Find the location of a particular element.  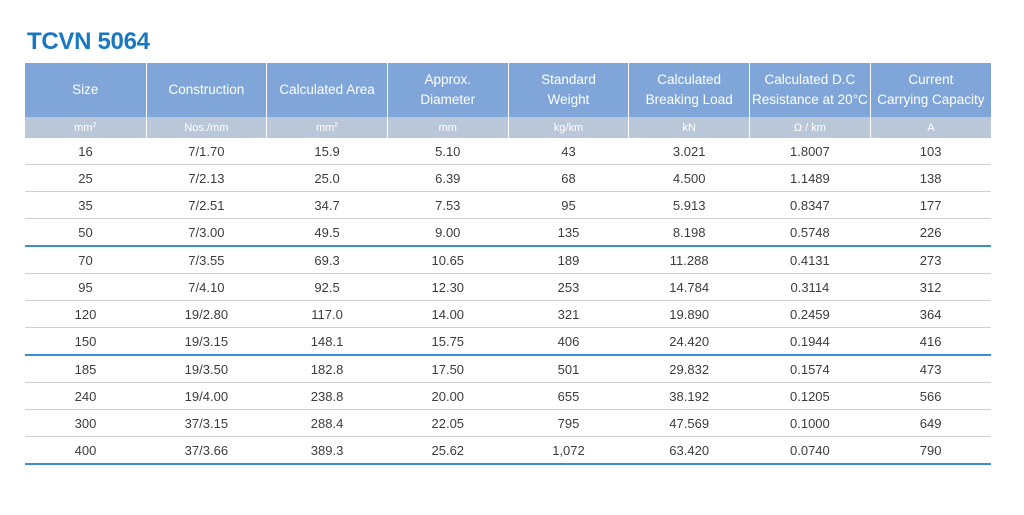

column-header-dc-resistance: Calculated D.C Resistance at 20°C is located at coordinates (810, 90).